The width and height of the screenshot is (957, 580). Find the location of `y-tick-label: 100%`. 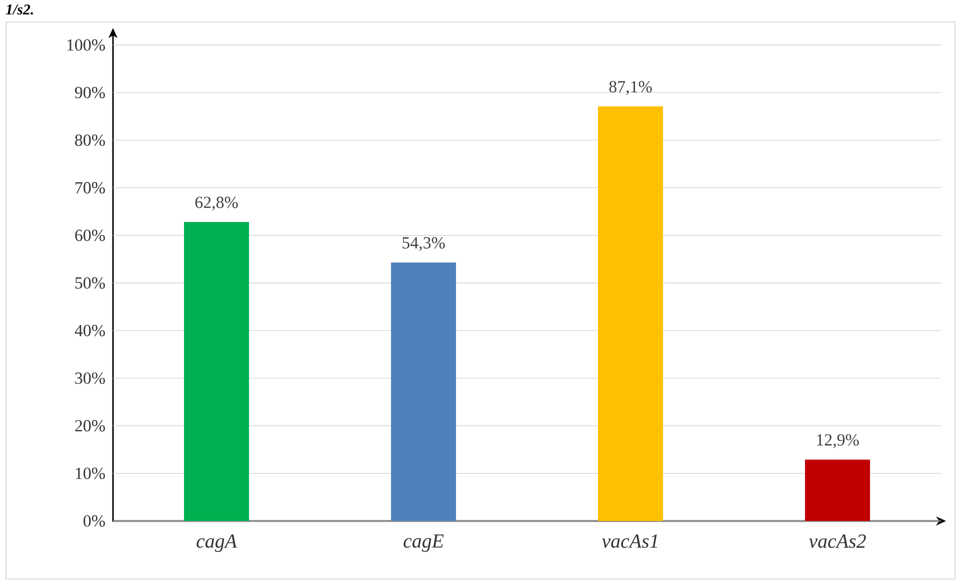

y-tick-label: 100% is located at coordinates (86, 45).